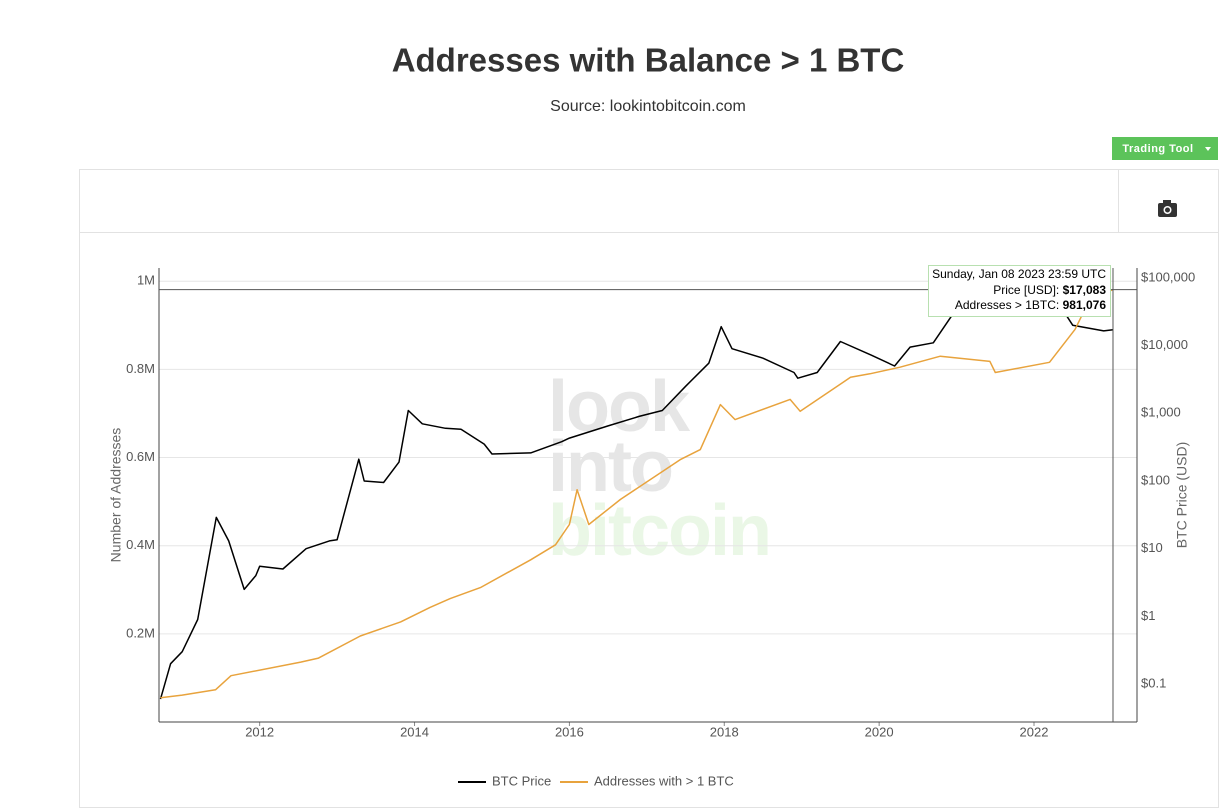 Image resolution: width=1229 pixels, height=812 pixels. What do you see at coordinates (259, 731) in the screenshot?
I see `x-tick-label: 2012` at bounding box center [259, 731].